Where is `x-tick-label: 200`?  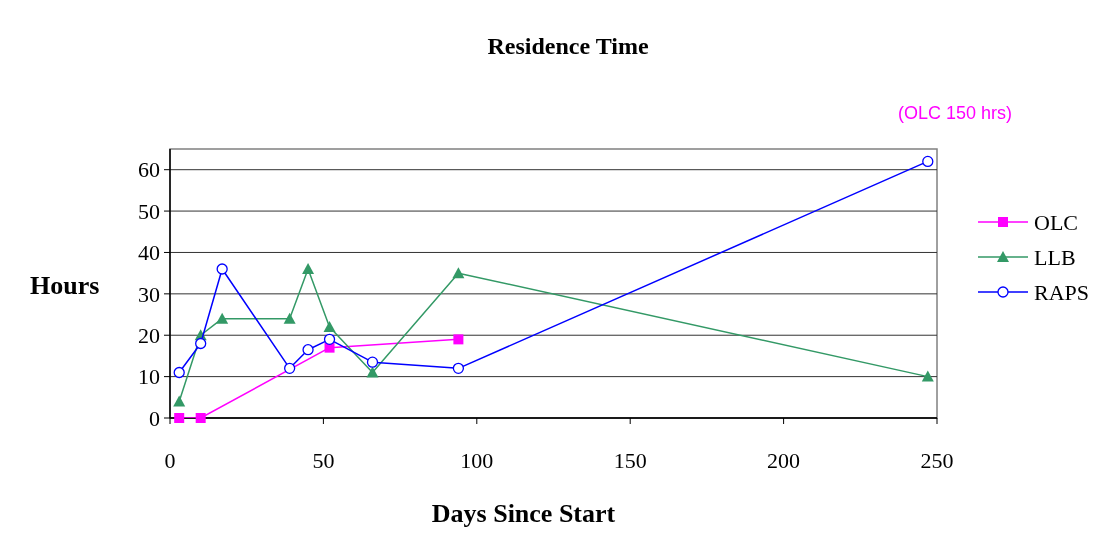 x-tick-label: 200 is located at coordinates (784, 460).